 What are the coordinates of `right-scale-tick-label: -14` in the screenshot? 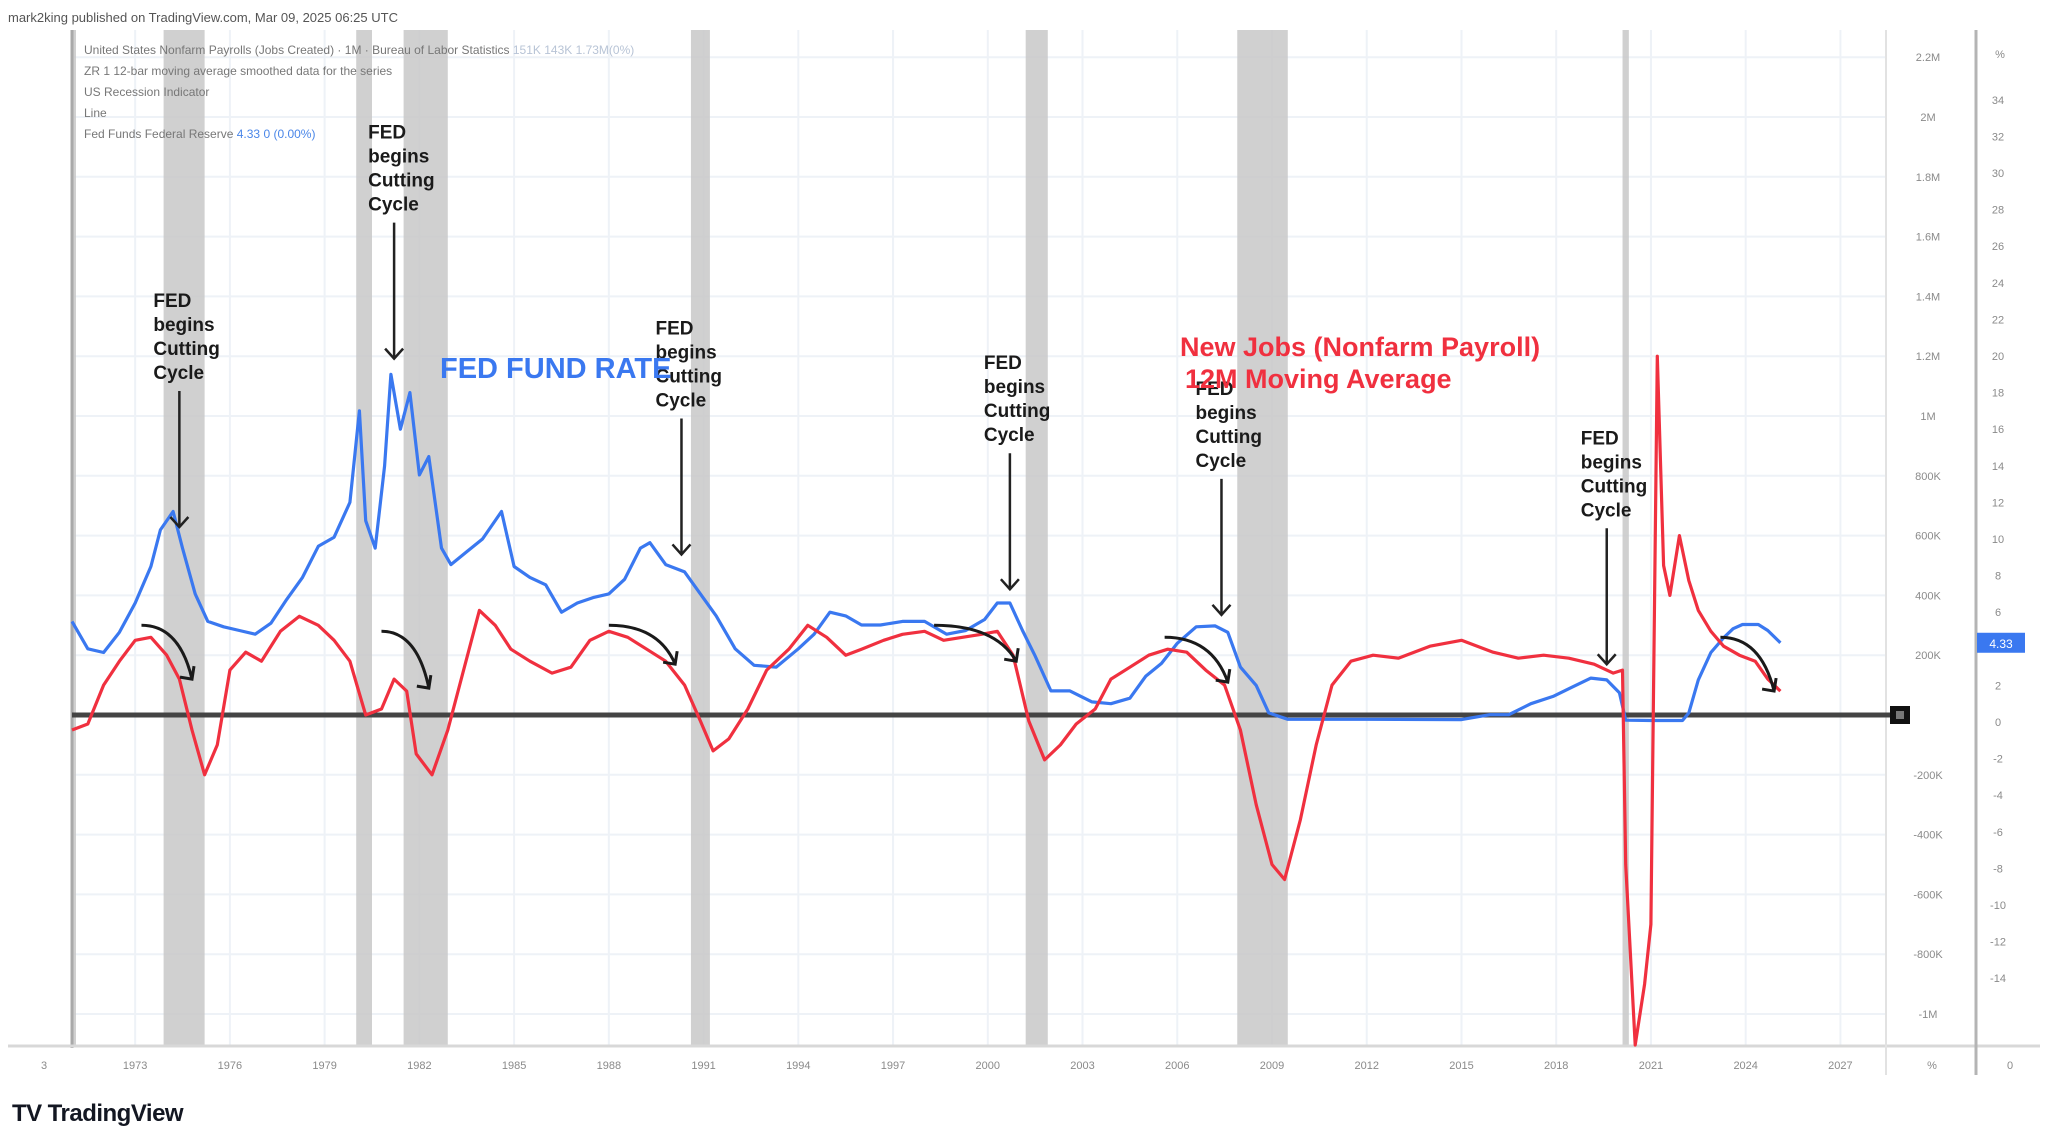 It's located at (1998, 979).